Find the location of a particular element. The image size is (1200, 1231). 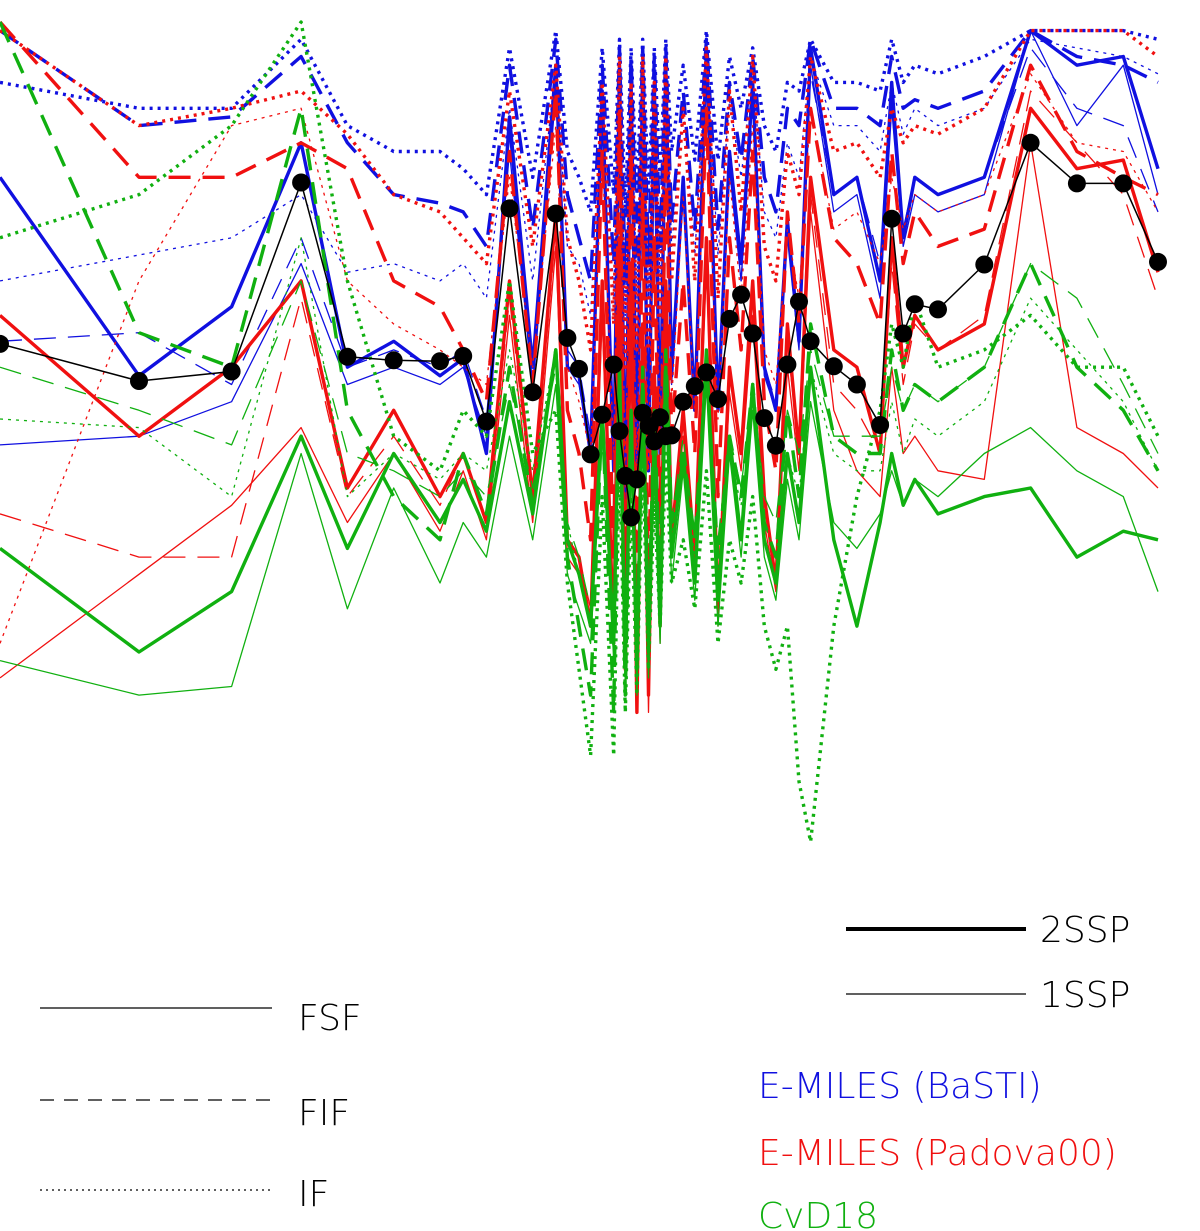

legend-label-emiles-padova: E-MILES (Padova00) is located at coordinates (937, 1153).